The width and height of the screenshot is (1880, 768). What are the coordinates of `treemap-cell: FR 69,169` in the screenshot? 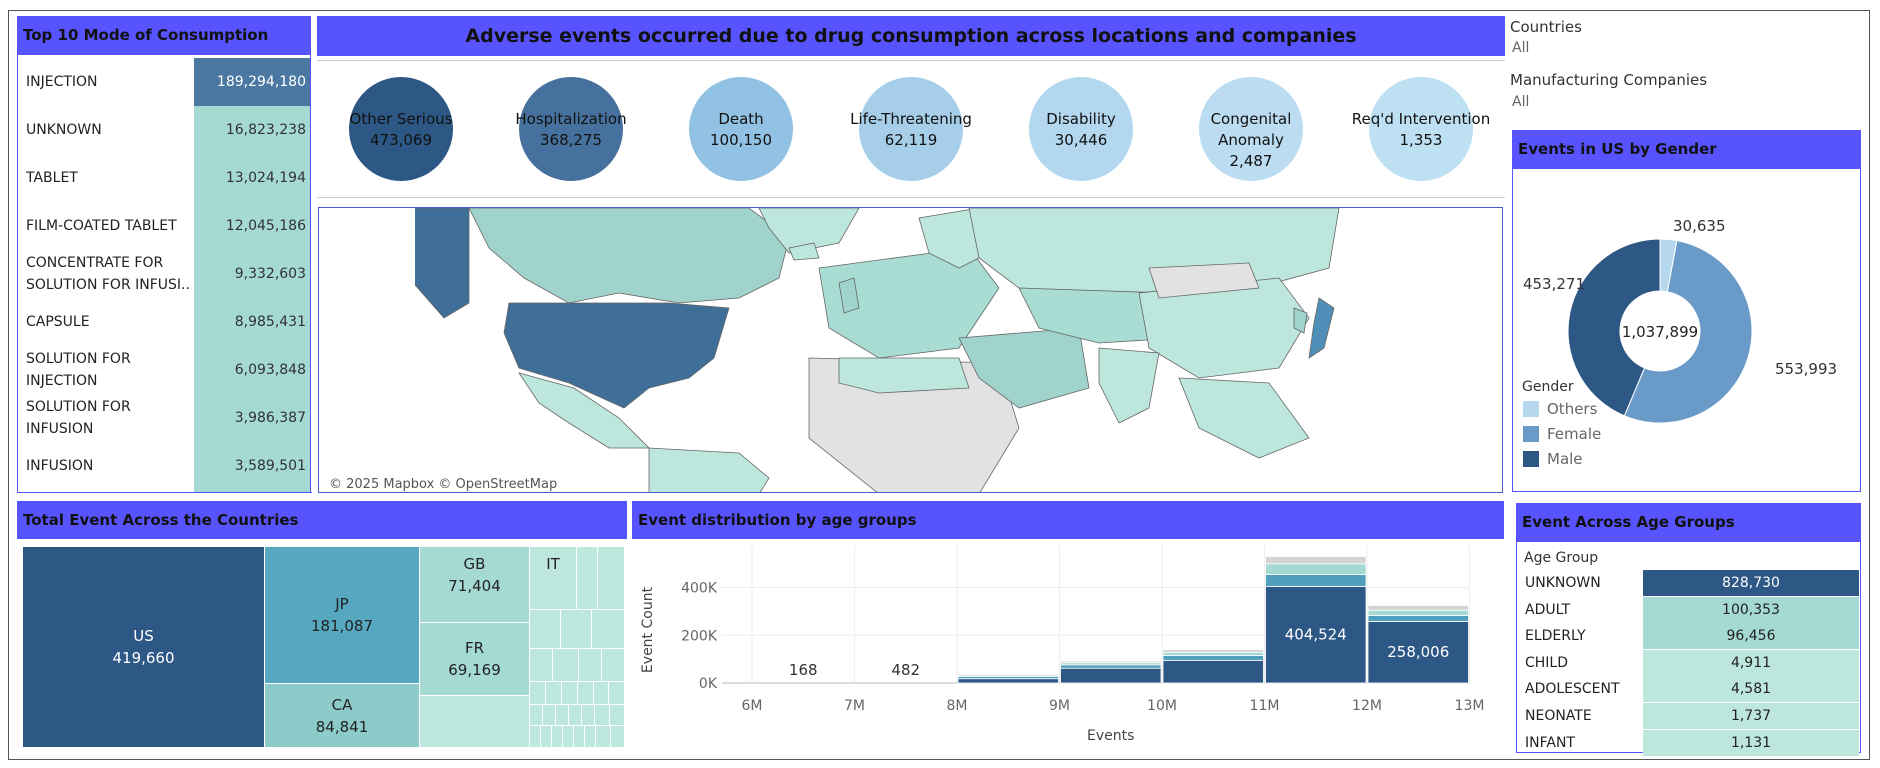 It's located at (474, 659).